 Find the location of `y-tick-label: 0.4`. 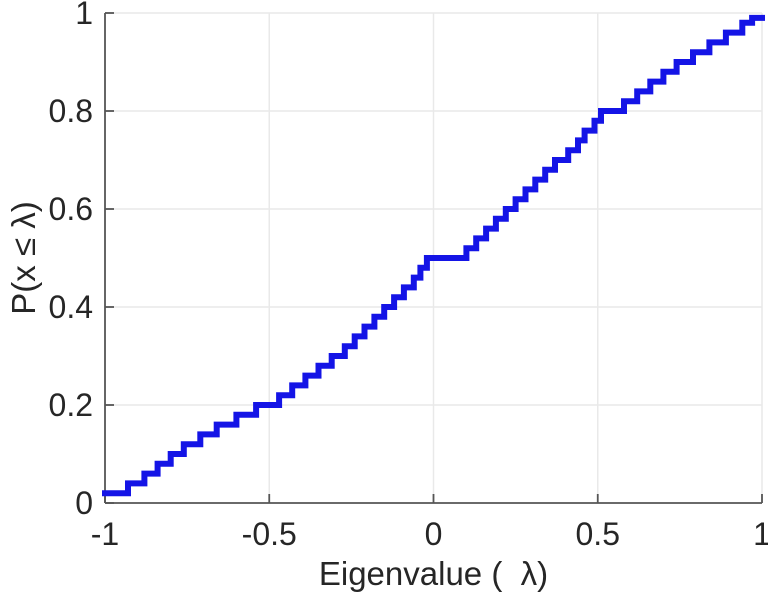

y-tick-label: 0.4 is located at coordinates (71, 307).